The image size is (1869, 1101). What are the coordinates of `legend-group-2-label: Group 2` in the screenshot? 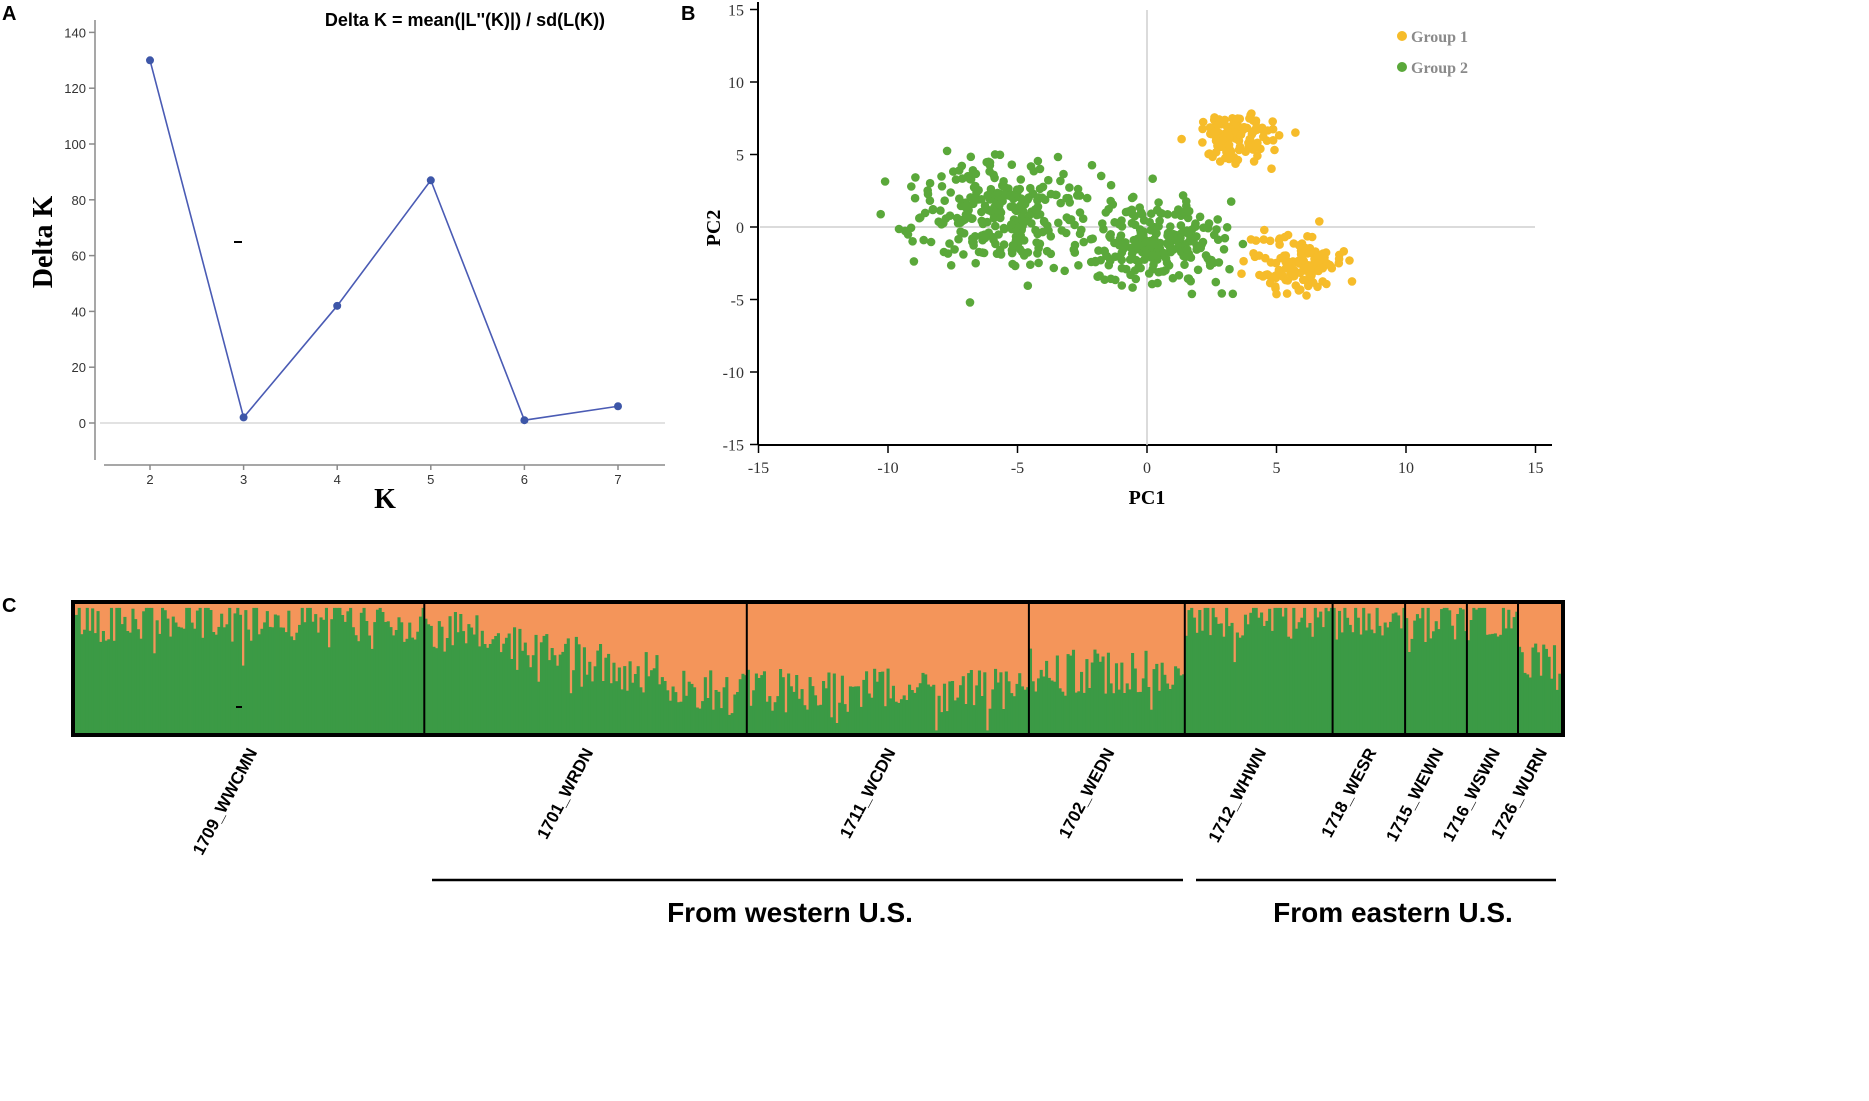 It's located at (1439, 68).